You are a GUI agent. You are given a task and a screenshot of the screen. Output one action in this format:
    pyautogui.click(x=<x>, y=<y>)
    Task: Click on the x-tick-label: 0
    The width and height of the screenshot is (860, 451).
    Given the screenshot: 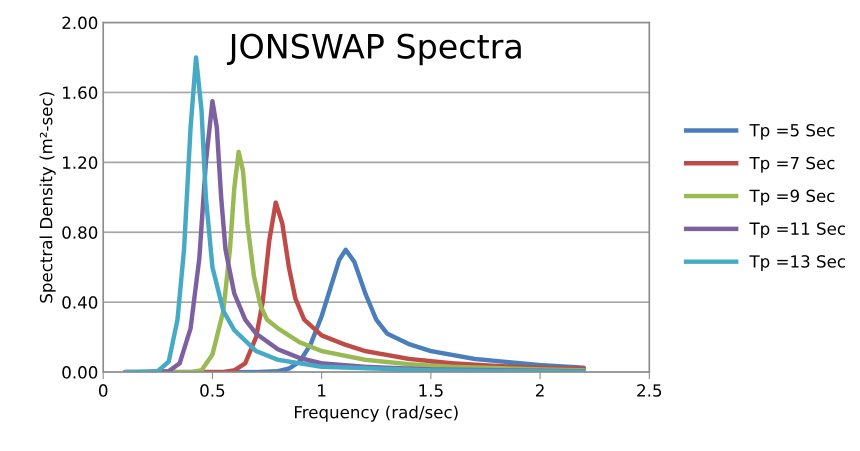 What is the action you would take?
    pyautogui.click(x=103, y=390)
    